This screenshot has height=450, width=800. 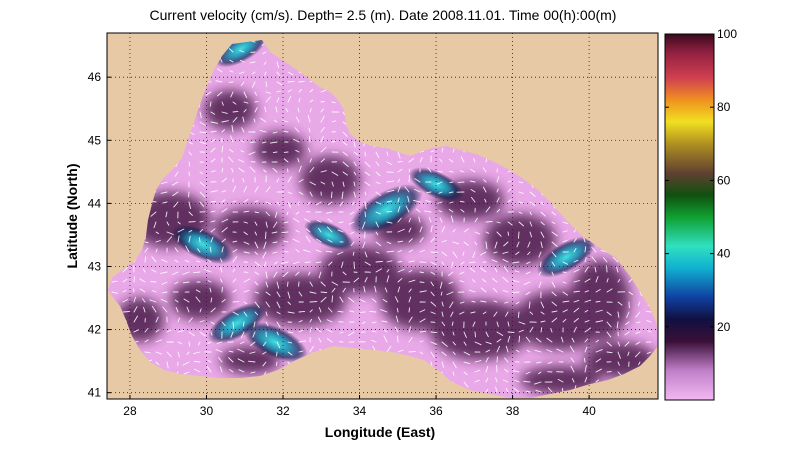 I want to click on colorbar-tick-label: 20, so click(x=724, y=327).